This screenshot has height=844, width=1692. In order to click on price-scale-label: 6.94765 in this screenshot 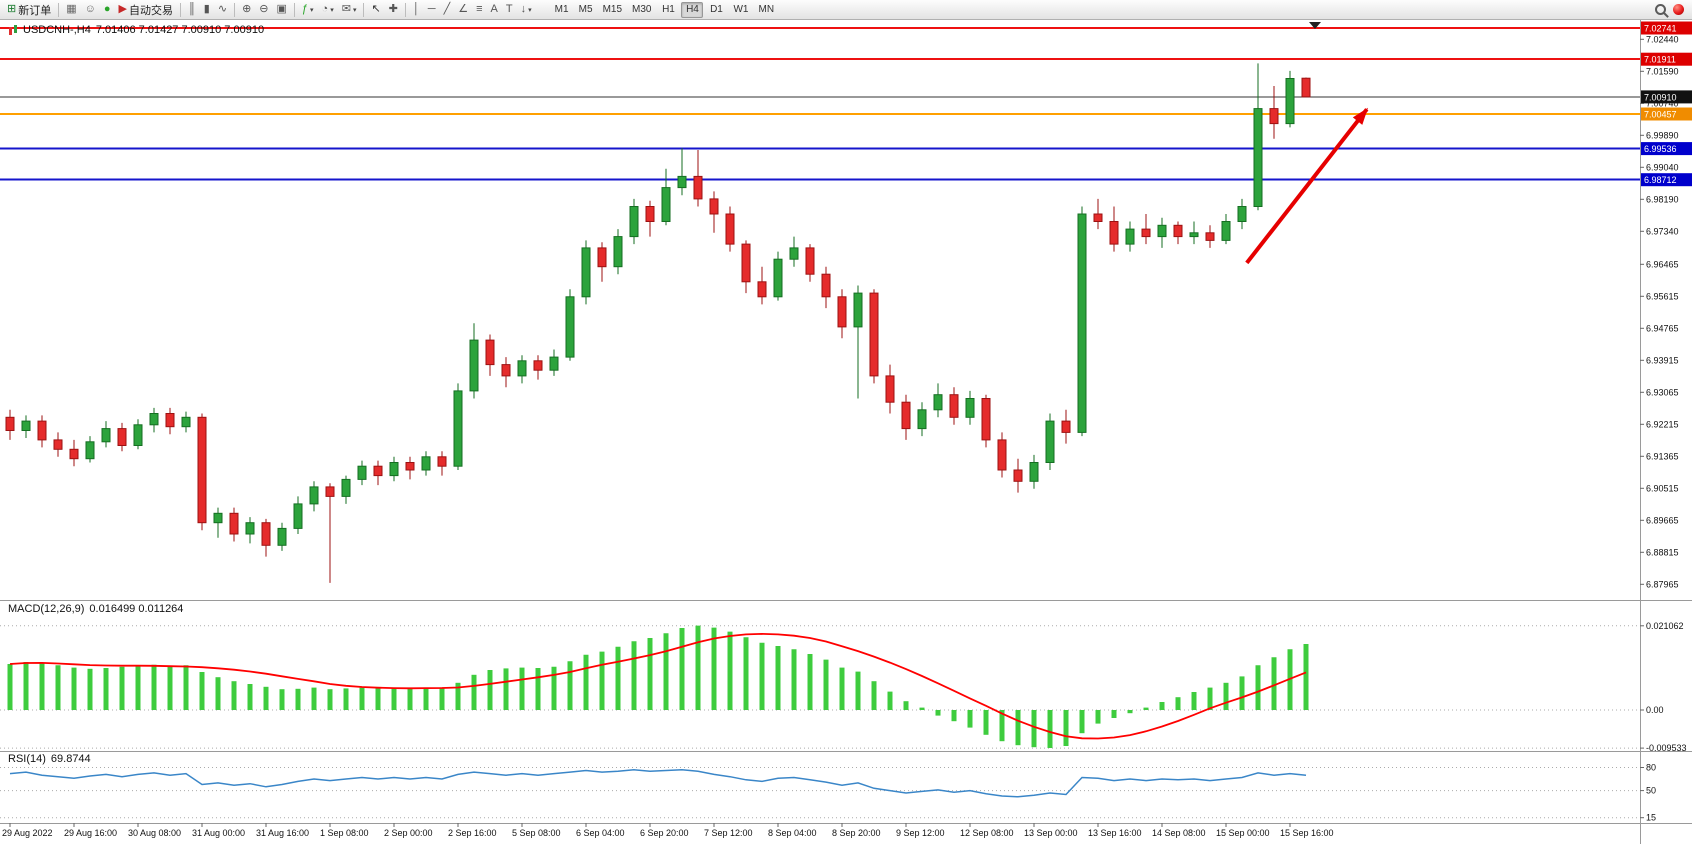, I will do `click(1662, 328)`.